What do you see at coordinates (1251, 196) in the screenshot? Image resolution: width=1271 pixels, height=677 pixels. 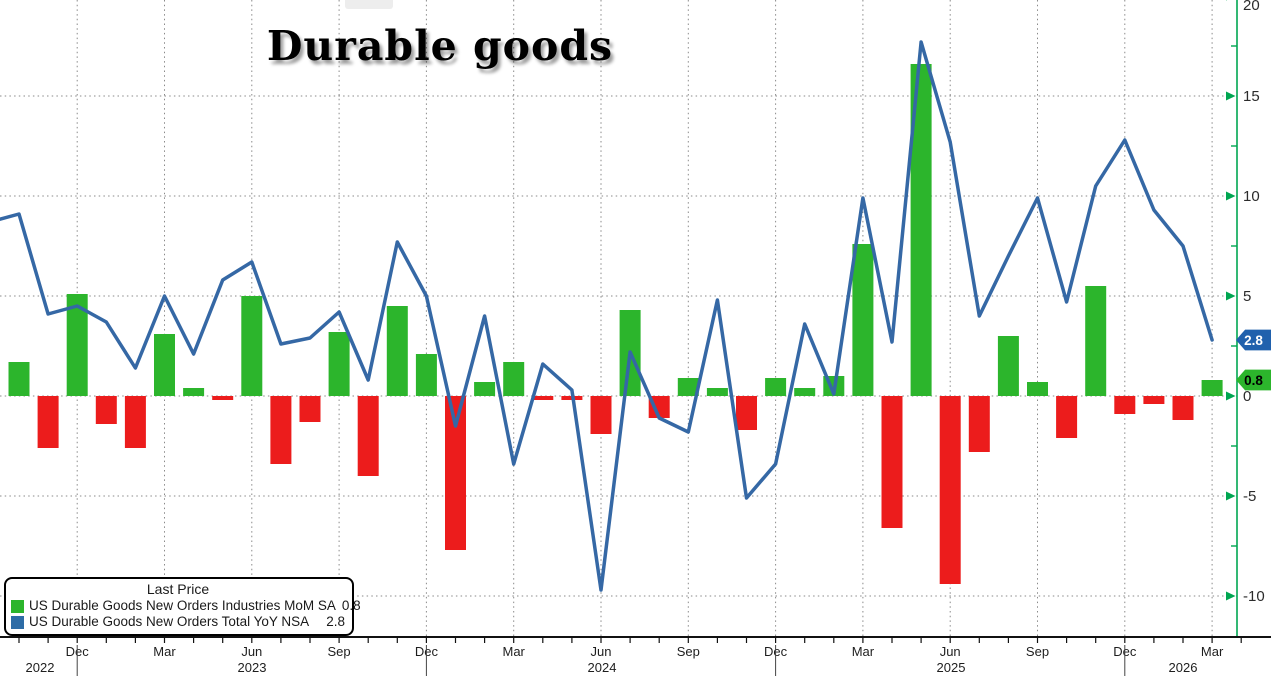 I see `y-tick-label: 10` at bounding box center [1251, 196].